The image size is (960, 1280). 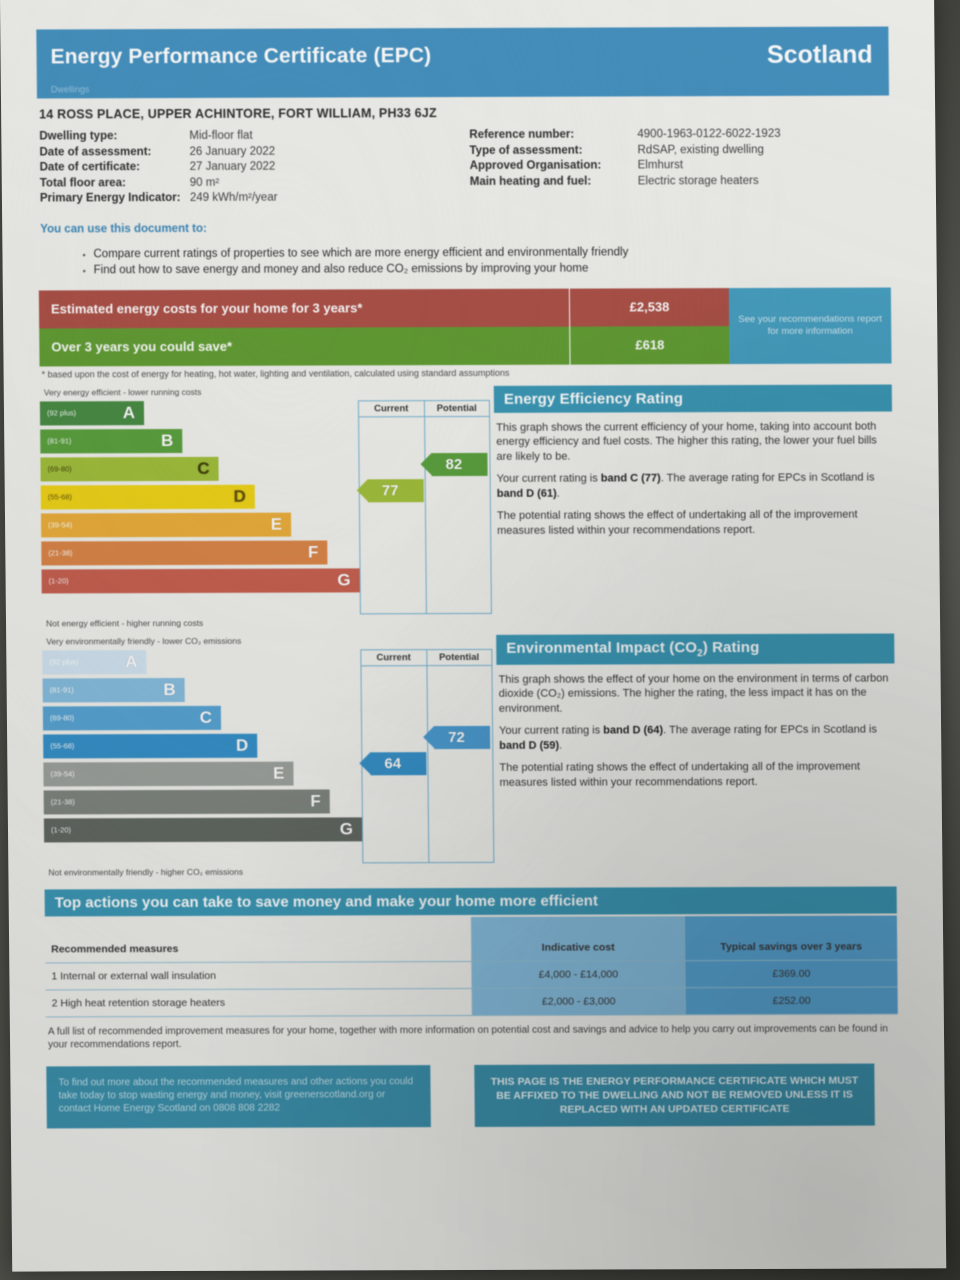 I want to click on measure-cost: £2,000 - £3,000, so click(x=579, y=1001).